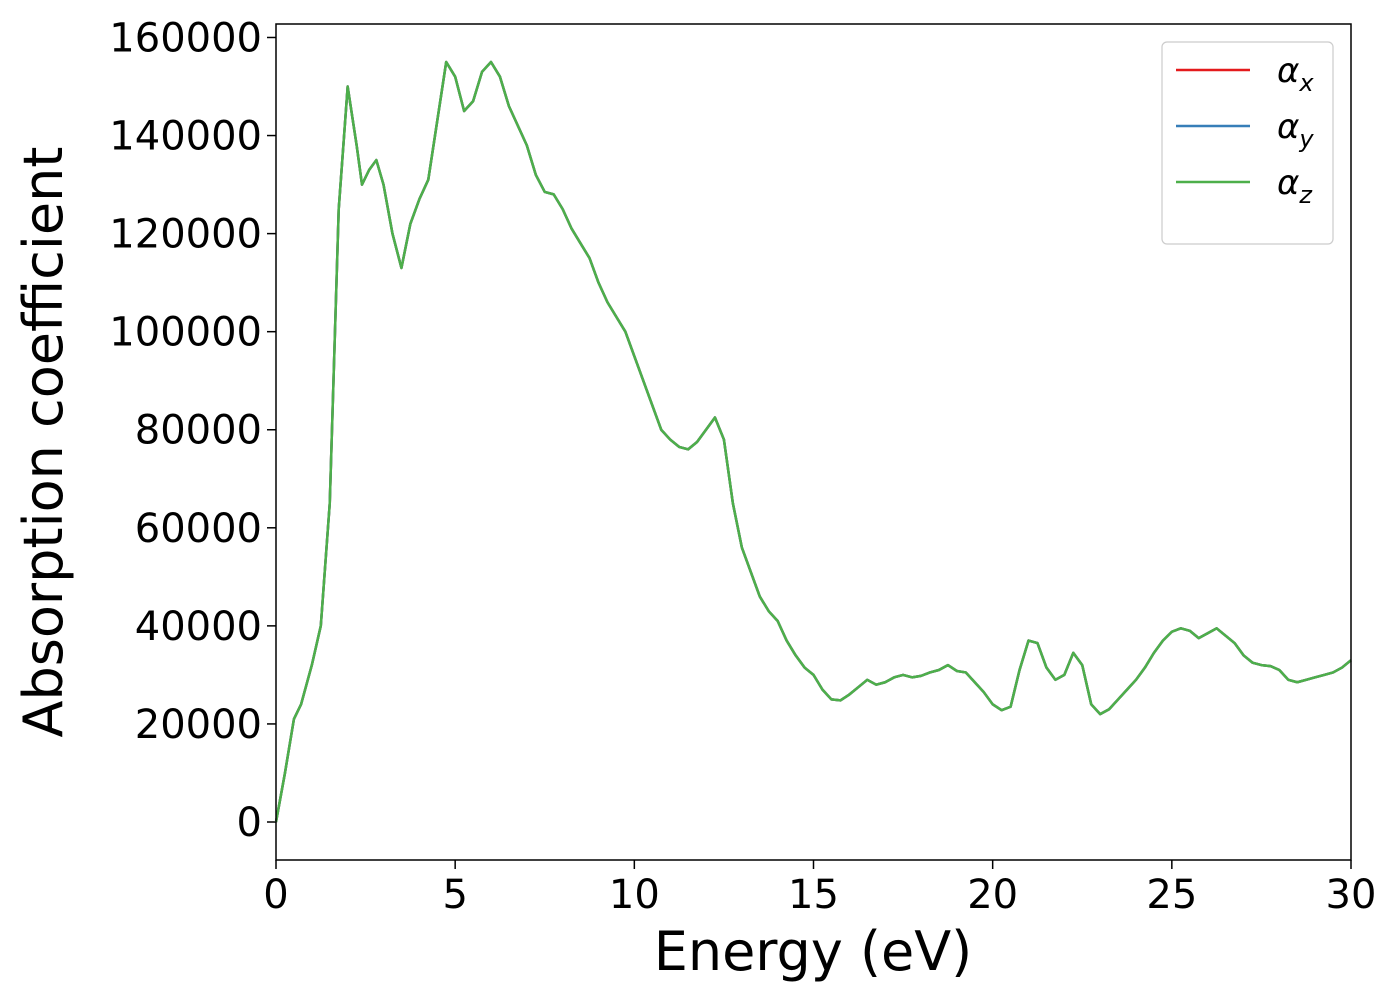 The image size is (1400, 1000). What do you see at coordinates (992, 895) in the screenshot?
I see `x-tick-label: 20` at bounding box center [992, 895].